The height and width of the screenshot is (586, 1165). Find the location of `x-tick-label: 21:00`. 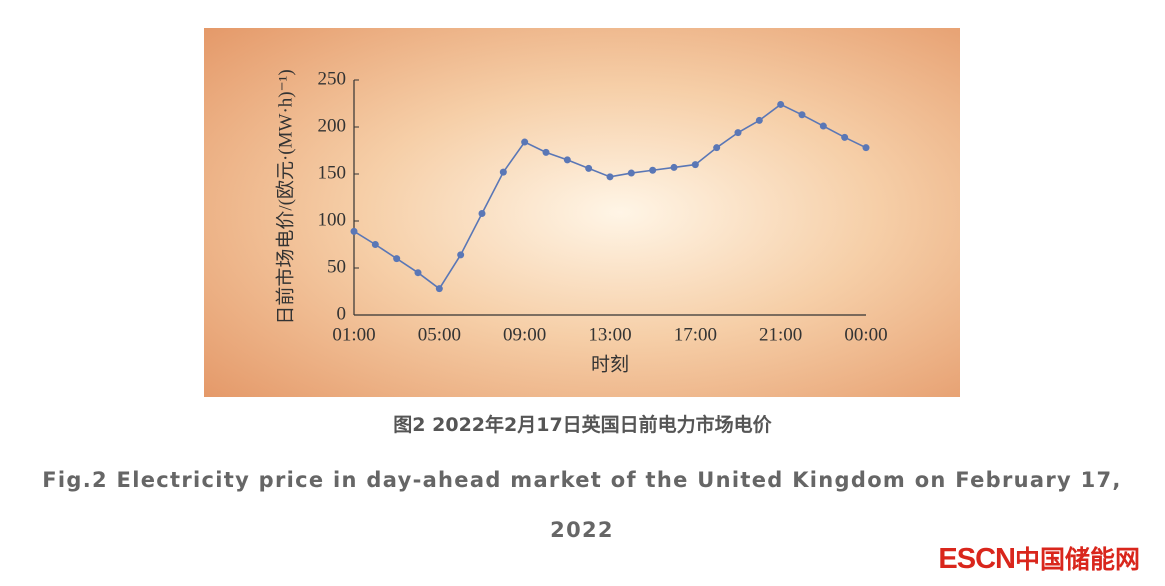

x-tick-label: 21:00 is located at coordinates (780, 334).